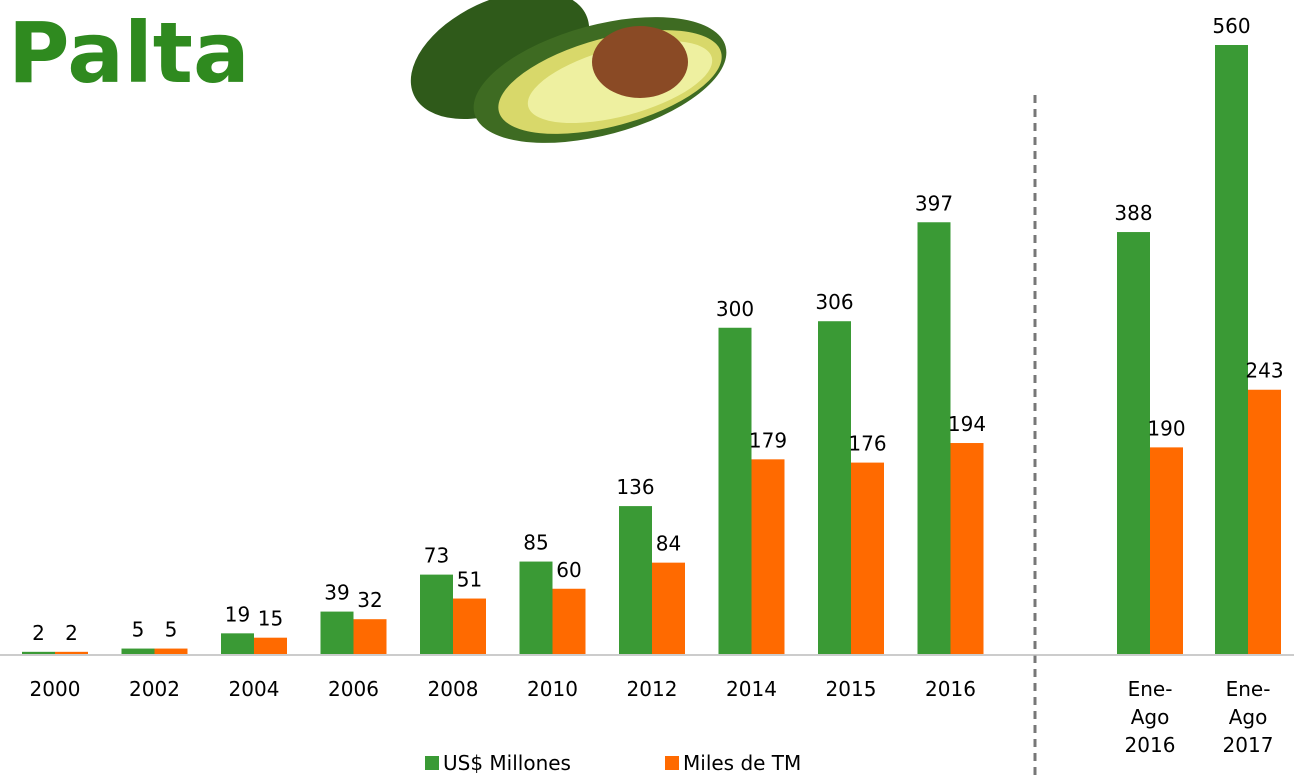 The image size is (1294, 779). I want to click on data-label: 136, so click(635, 487).